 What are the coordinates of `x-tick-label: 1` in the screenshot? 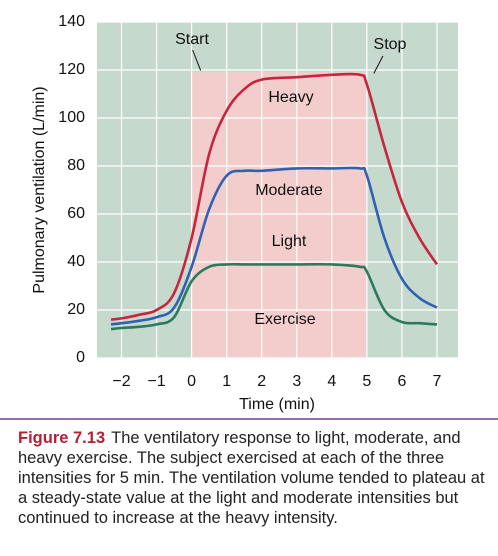 It's located at (226, 381).